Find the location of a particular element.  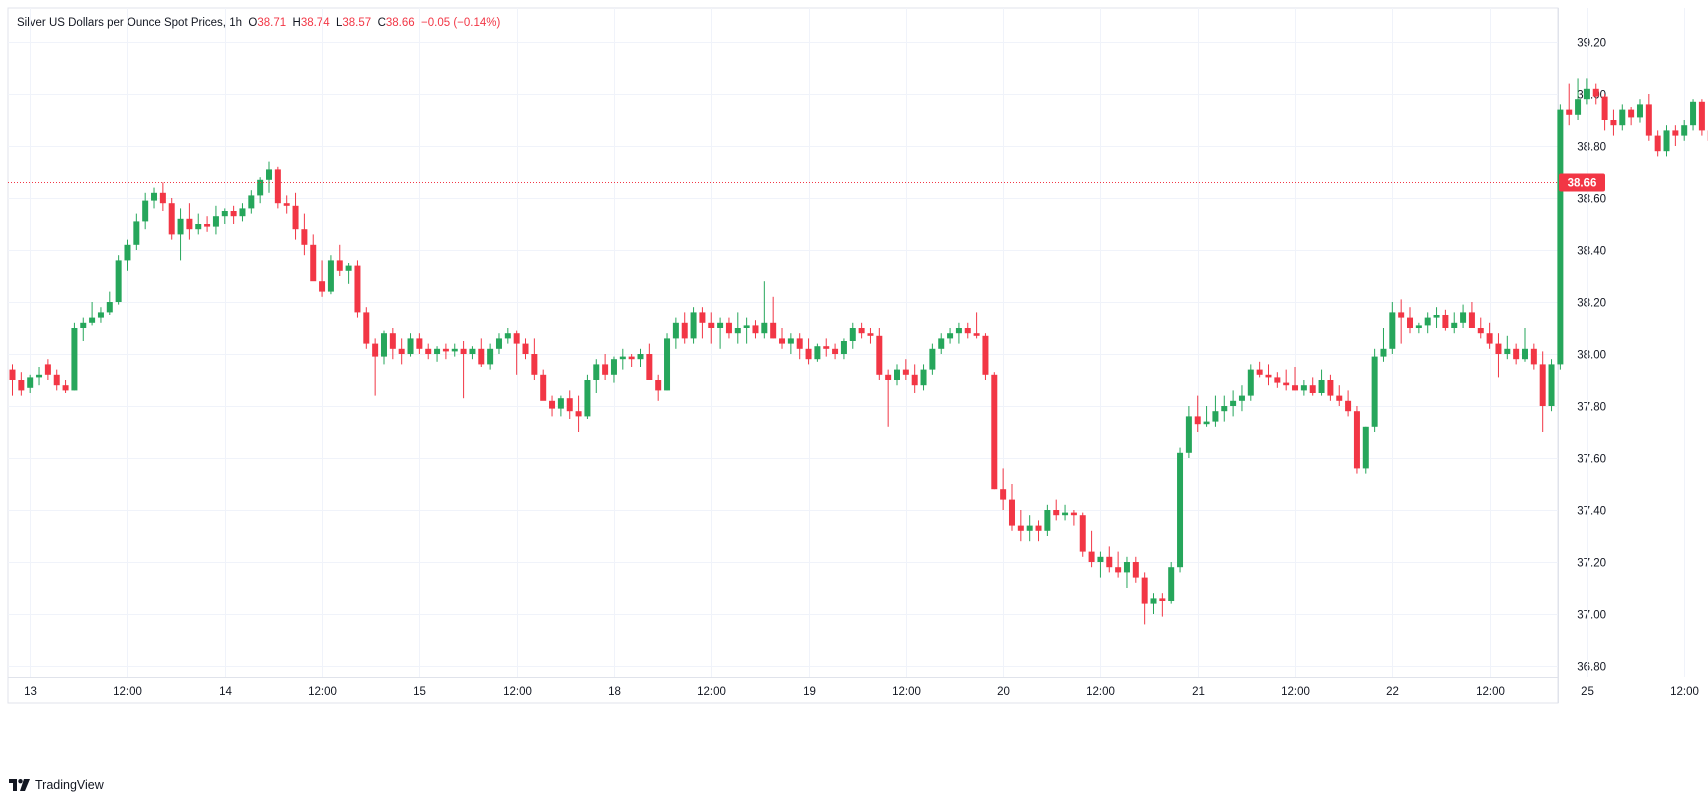

y-tick-label: 36.80 is located at coordinates (1591, 668).